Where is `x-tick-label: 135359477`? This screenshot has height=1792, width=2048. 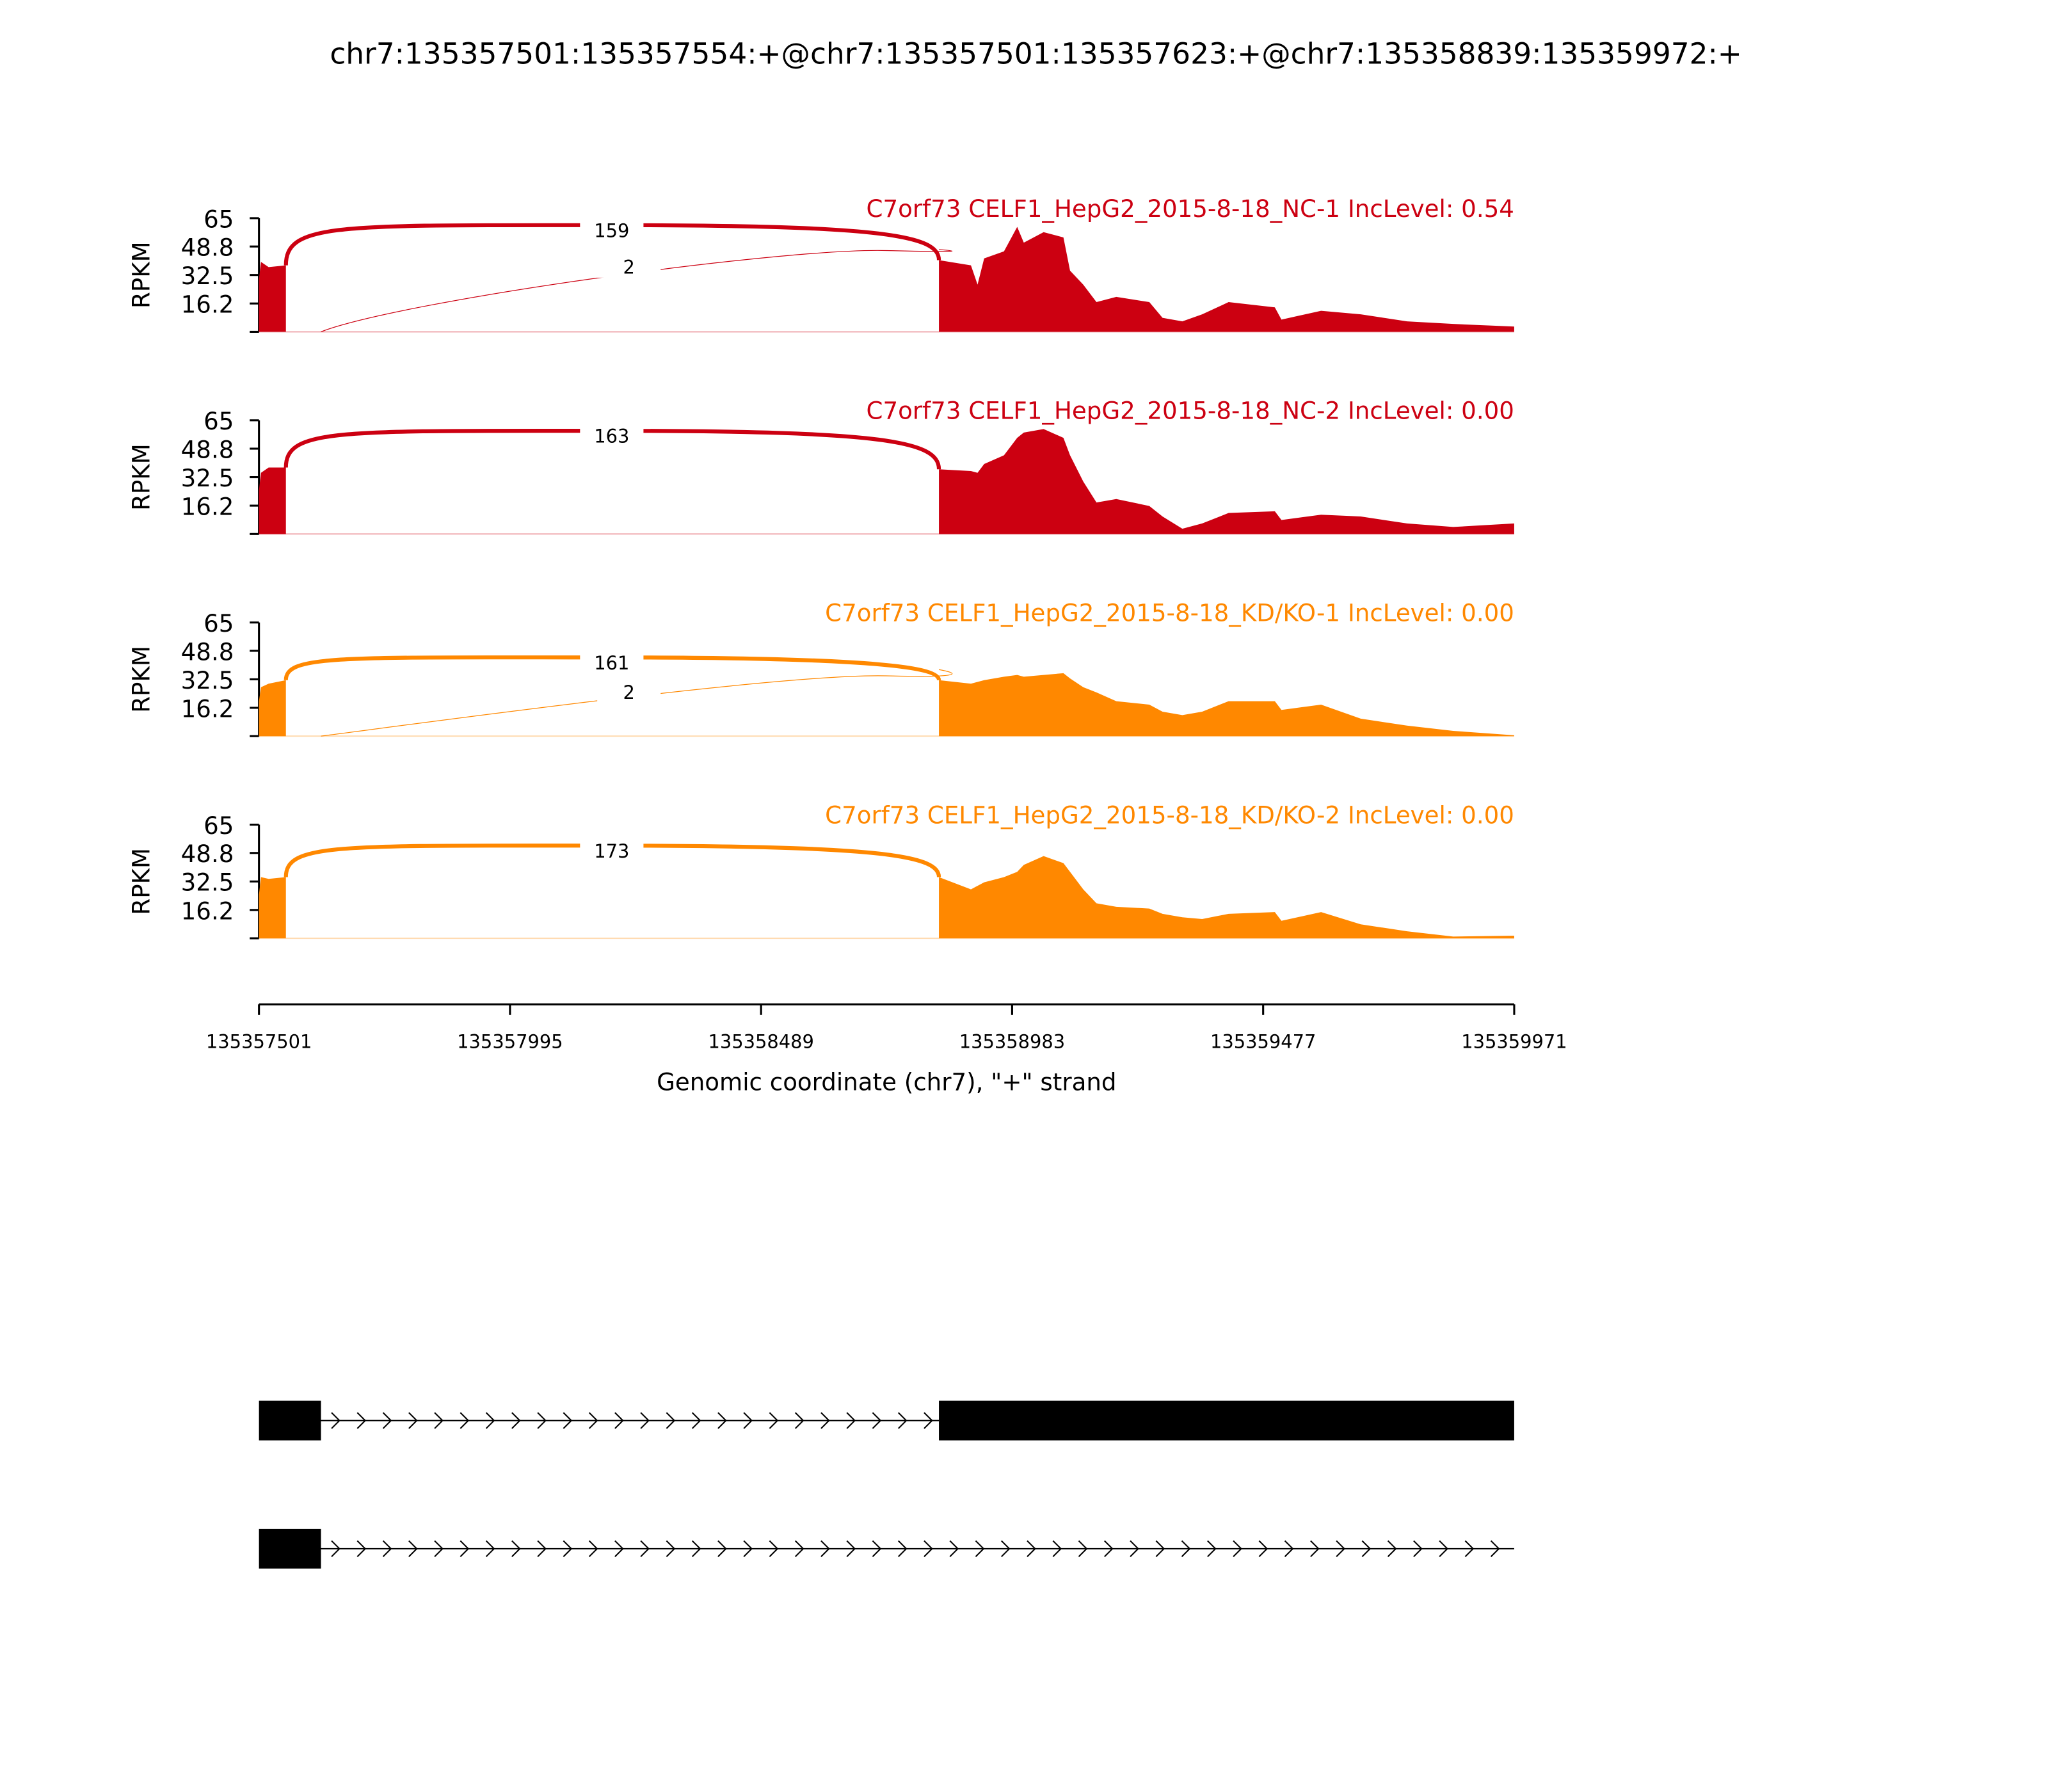
x-tick-label: 135359477 is located at coordinates (1263, 1041).